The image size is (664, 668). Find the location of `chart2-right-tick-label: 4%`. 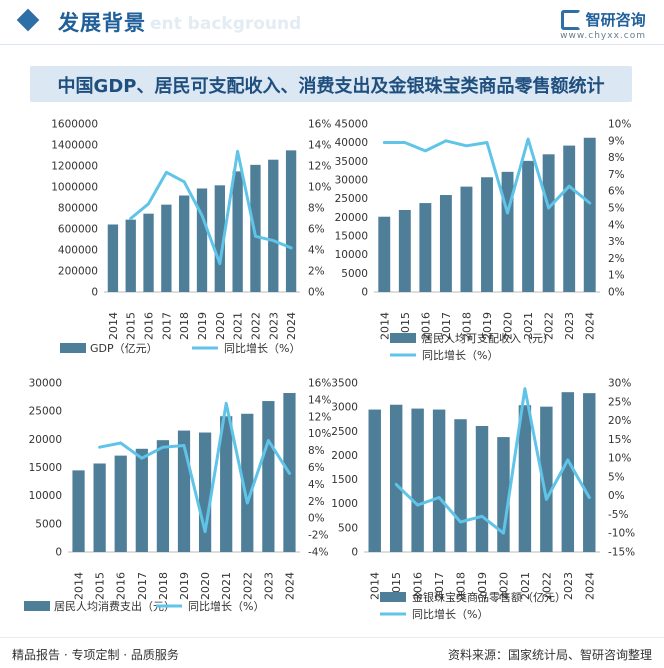

chart2-right-tick-label: 4% is located at coordinates (616, 225).